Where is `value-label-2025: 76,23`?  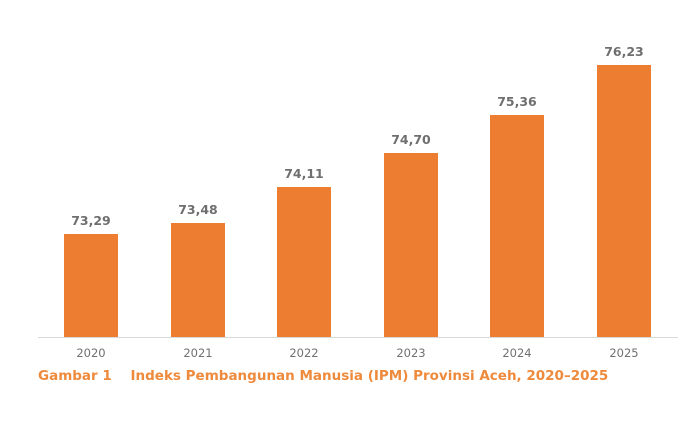 value-label-2025: 76,23 is located at coordinates (624, 51).